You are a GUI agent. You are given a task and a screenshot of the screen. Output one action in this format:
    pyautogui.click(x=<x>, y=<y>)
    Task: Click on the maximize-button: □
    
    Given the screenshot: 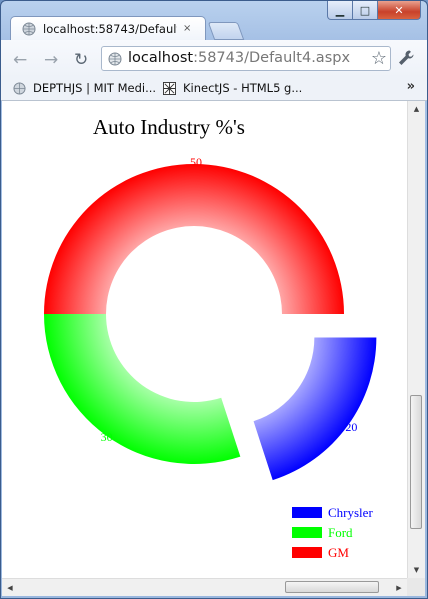 What is the action you would take?
    pyautogui.click(x=365, y=10)
    